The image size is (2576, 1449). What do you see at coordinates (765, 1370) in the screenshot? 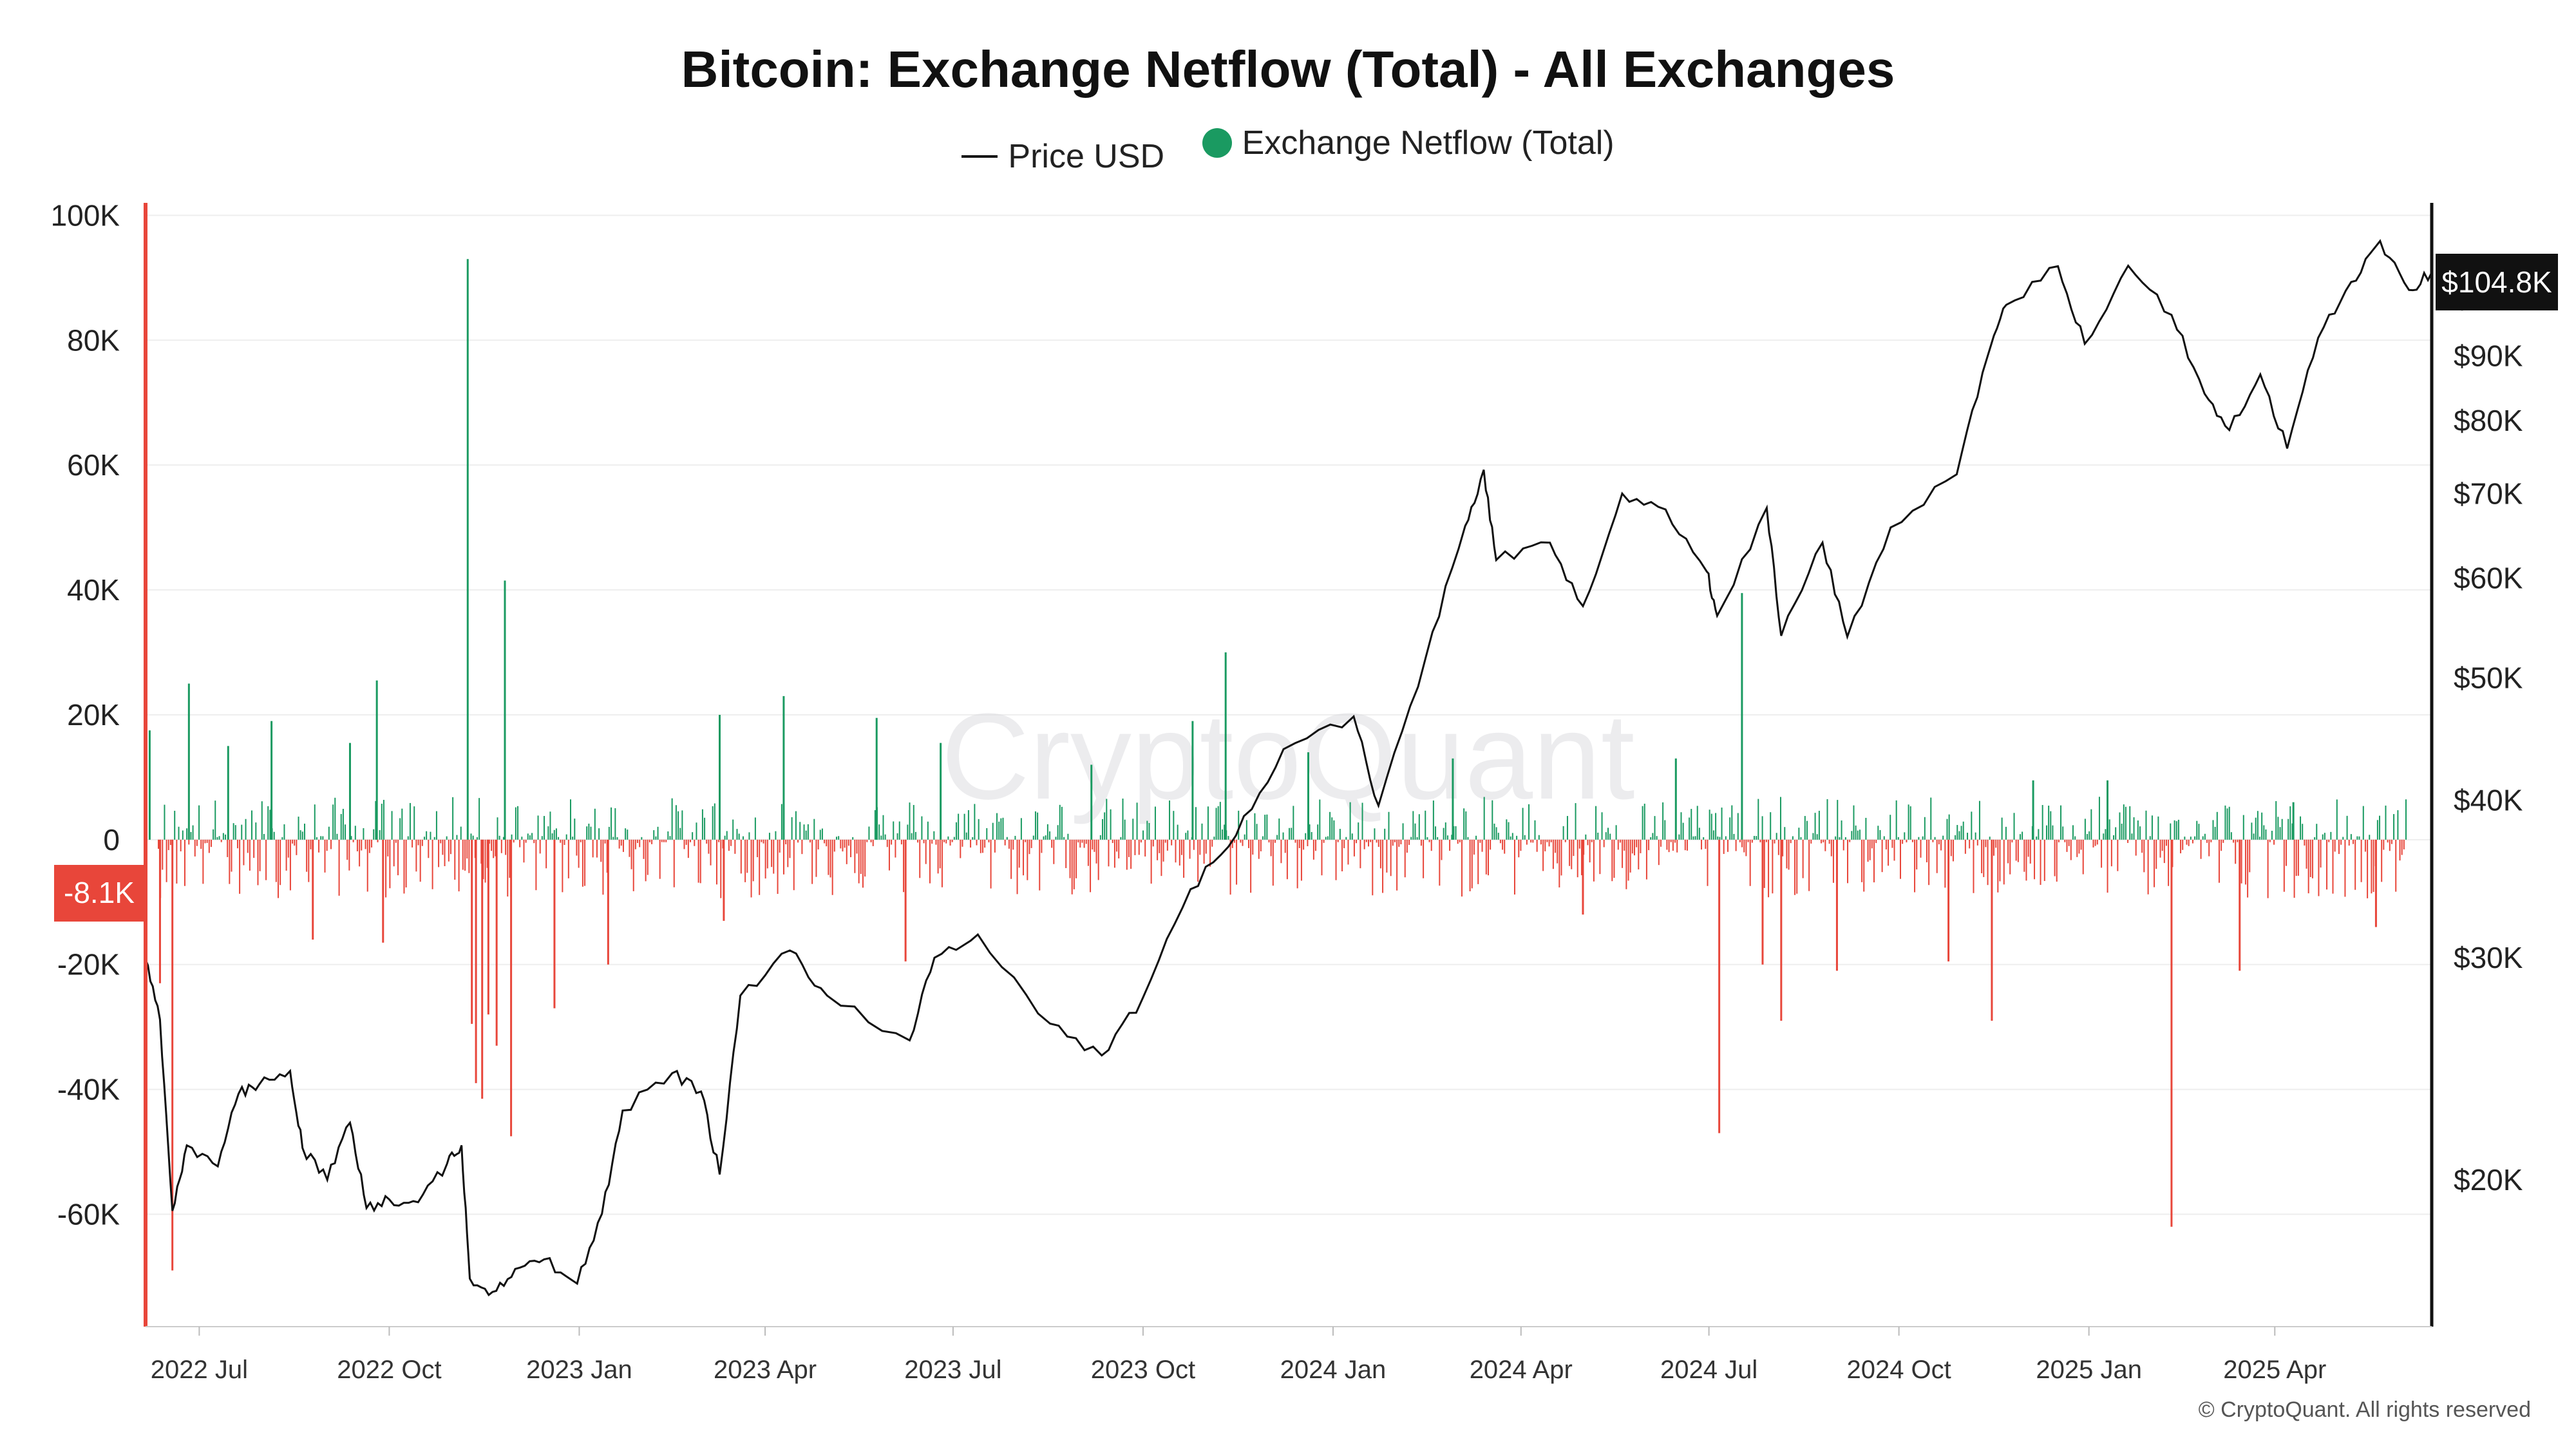
I see `x-tick-label: 2023 Apr` at bounding box center [765, 1370].